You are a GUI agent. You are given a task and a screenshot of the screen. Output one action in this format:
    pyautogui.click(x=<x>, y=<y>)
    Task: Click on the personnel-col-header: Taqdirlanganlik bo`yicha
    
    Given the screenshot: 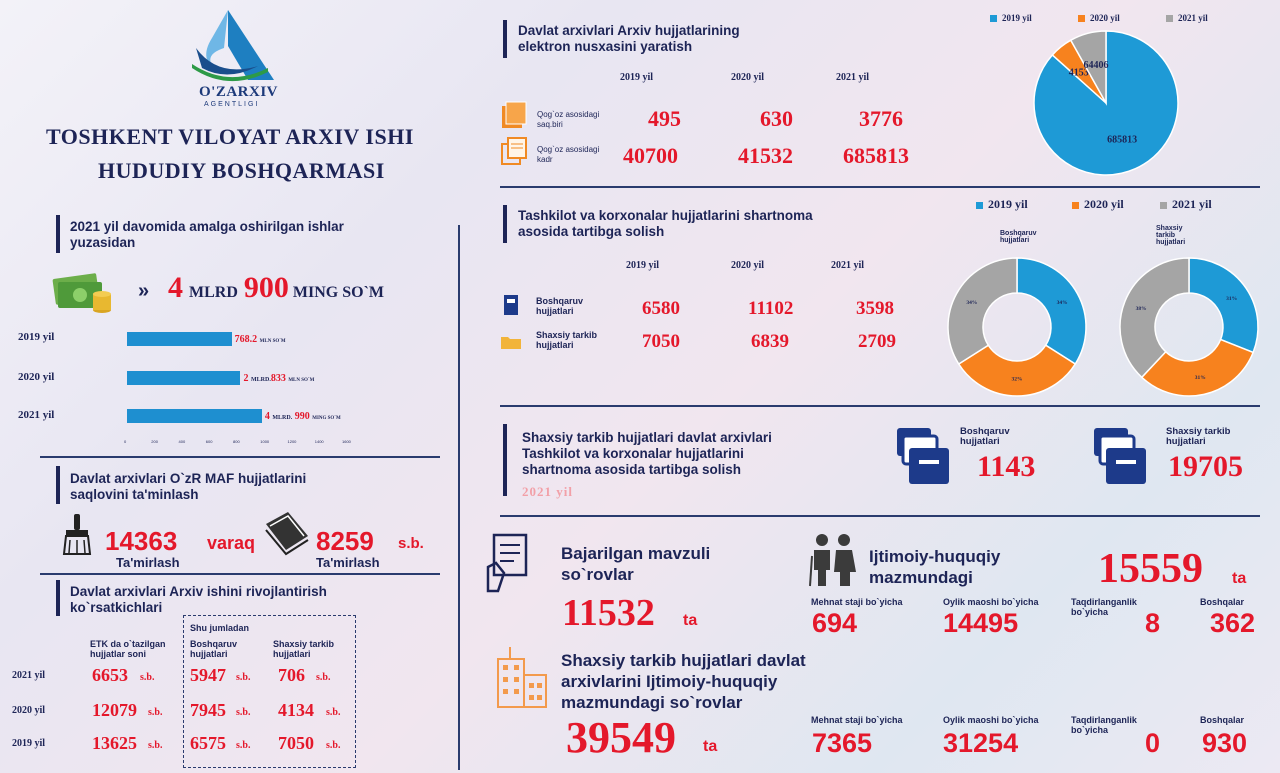 What is the action you would take?
    pyautogui.click(x=1104, y=725)
    